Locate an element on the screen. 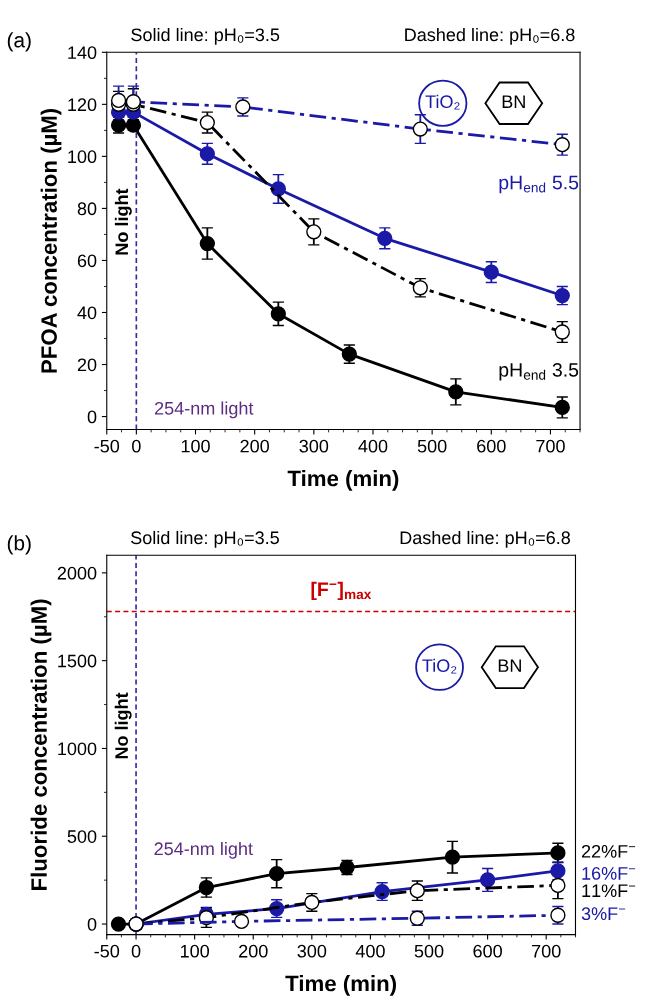  text: 22%F$^{−}$ is located at coordinates (608, 851).